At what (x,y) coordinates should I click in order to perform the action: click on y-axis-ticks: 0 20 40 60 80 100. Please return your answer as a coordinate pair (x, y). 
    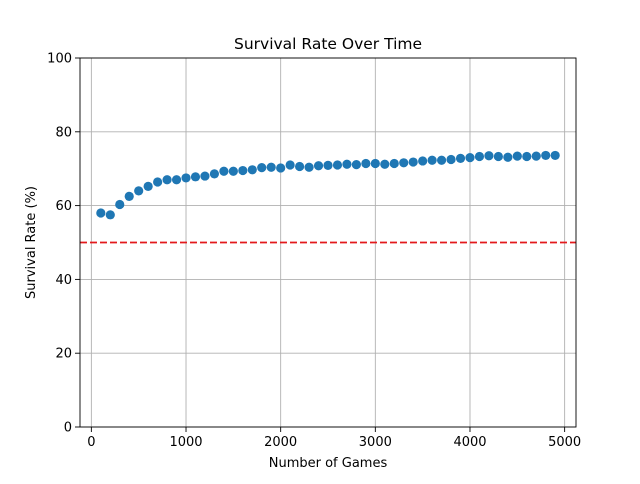
    Looking at the image, I should click on (63, 244).